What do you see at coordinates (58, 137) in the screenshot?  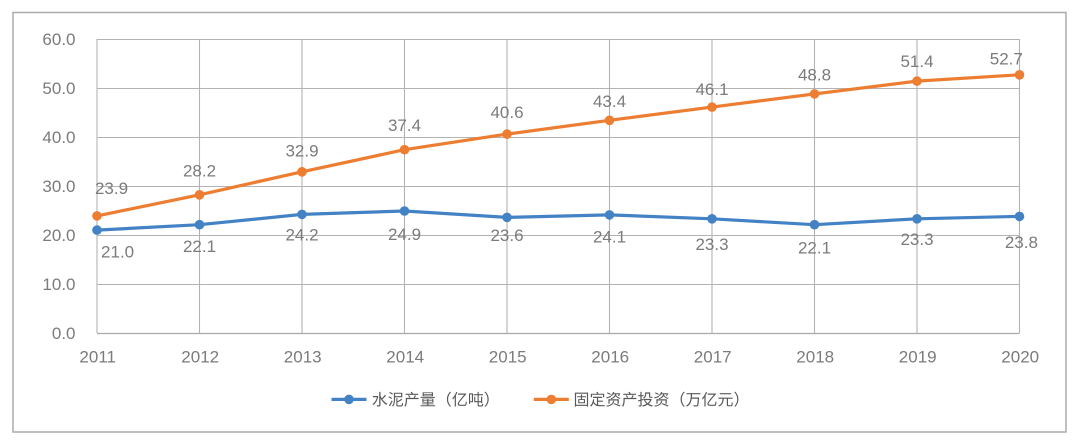 I see `svg-text: 40.0` at bounding box center [58, 137].